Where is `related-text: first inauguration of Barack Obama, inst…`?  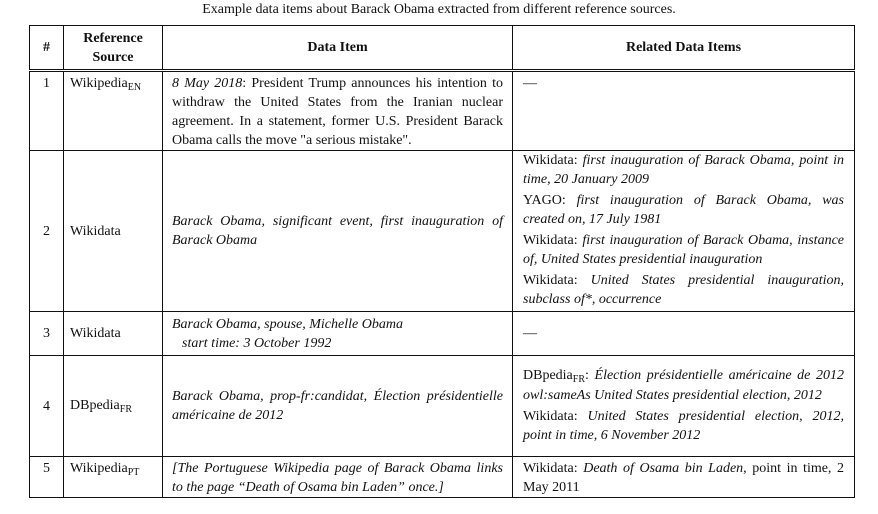
related-text: first inauguration of Barack Obama, inst… is located at coordinates (683, 250).